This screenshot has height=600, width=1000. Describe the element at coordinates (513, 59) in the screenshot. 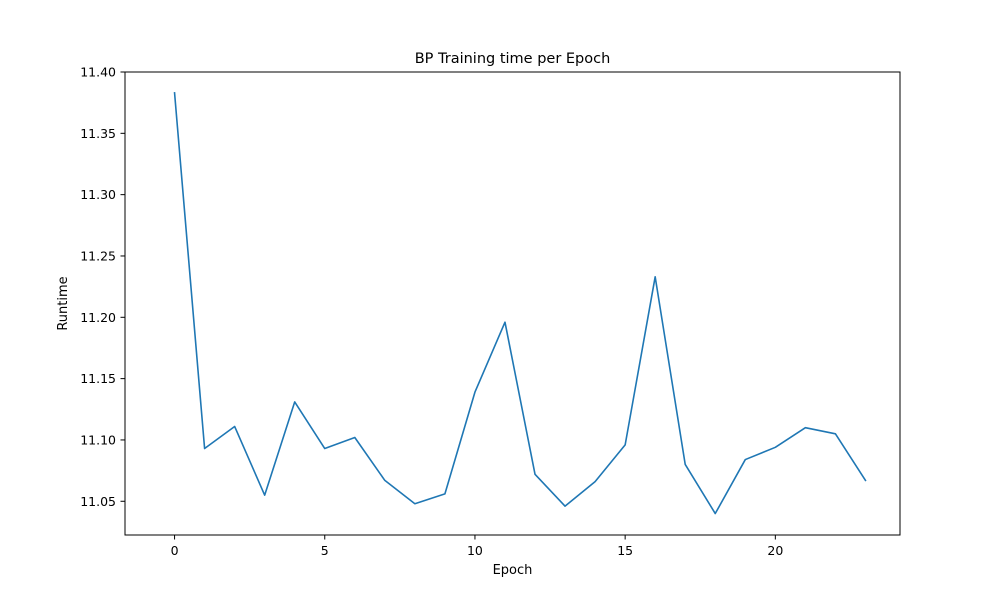

I see `chart-title: BP Training time per Epoch` at that location.